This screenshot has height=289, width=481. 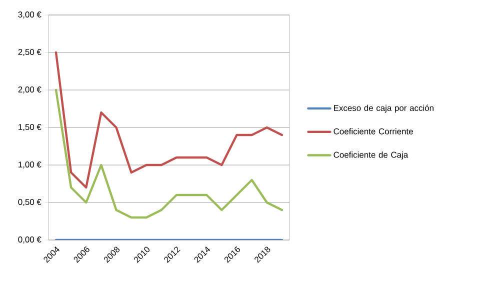 What do you see at coordinates (371, 156) in the screenshot?
I see `legend-label: Coeficiente de Caja` at bounding box center [371, 156].